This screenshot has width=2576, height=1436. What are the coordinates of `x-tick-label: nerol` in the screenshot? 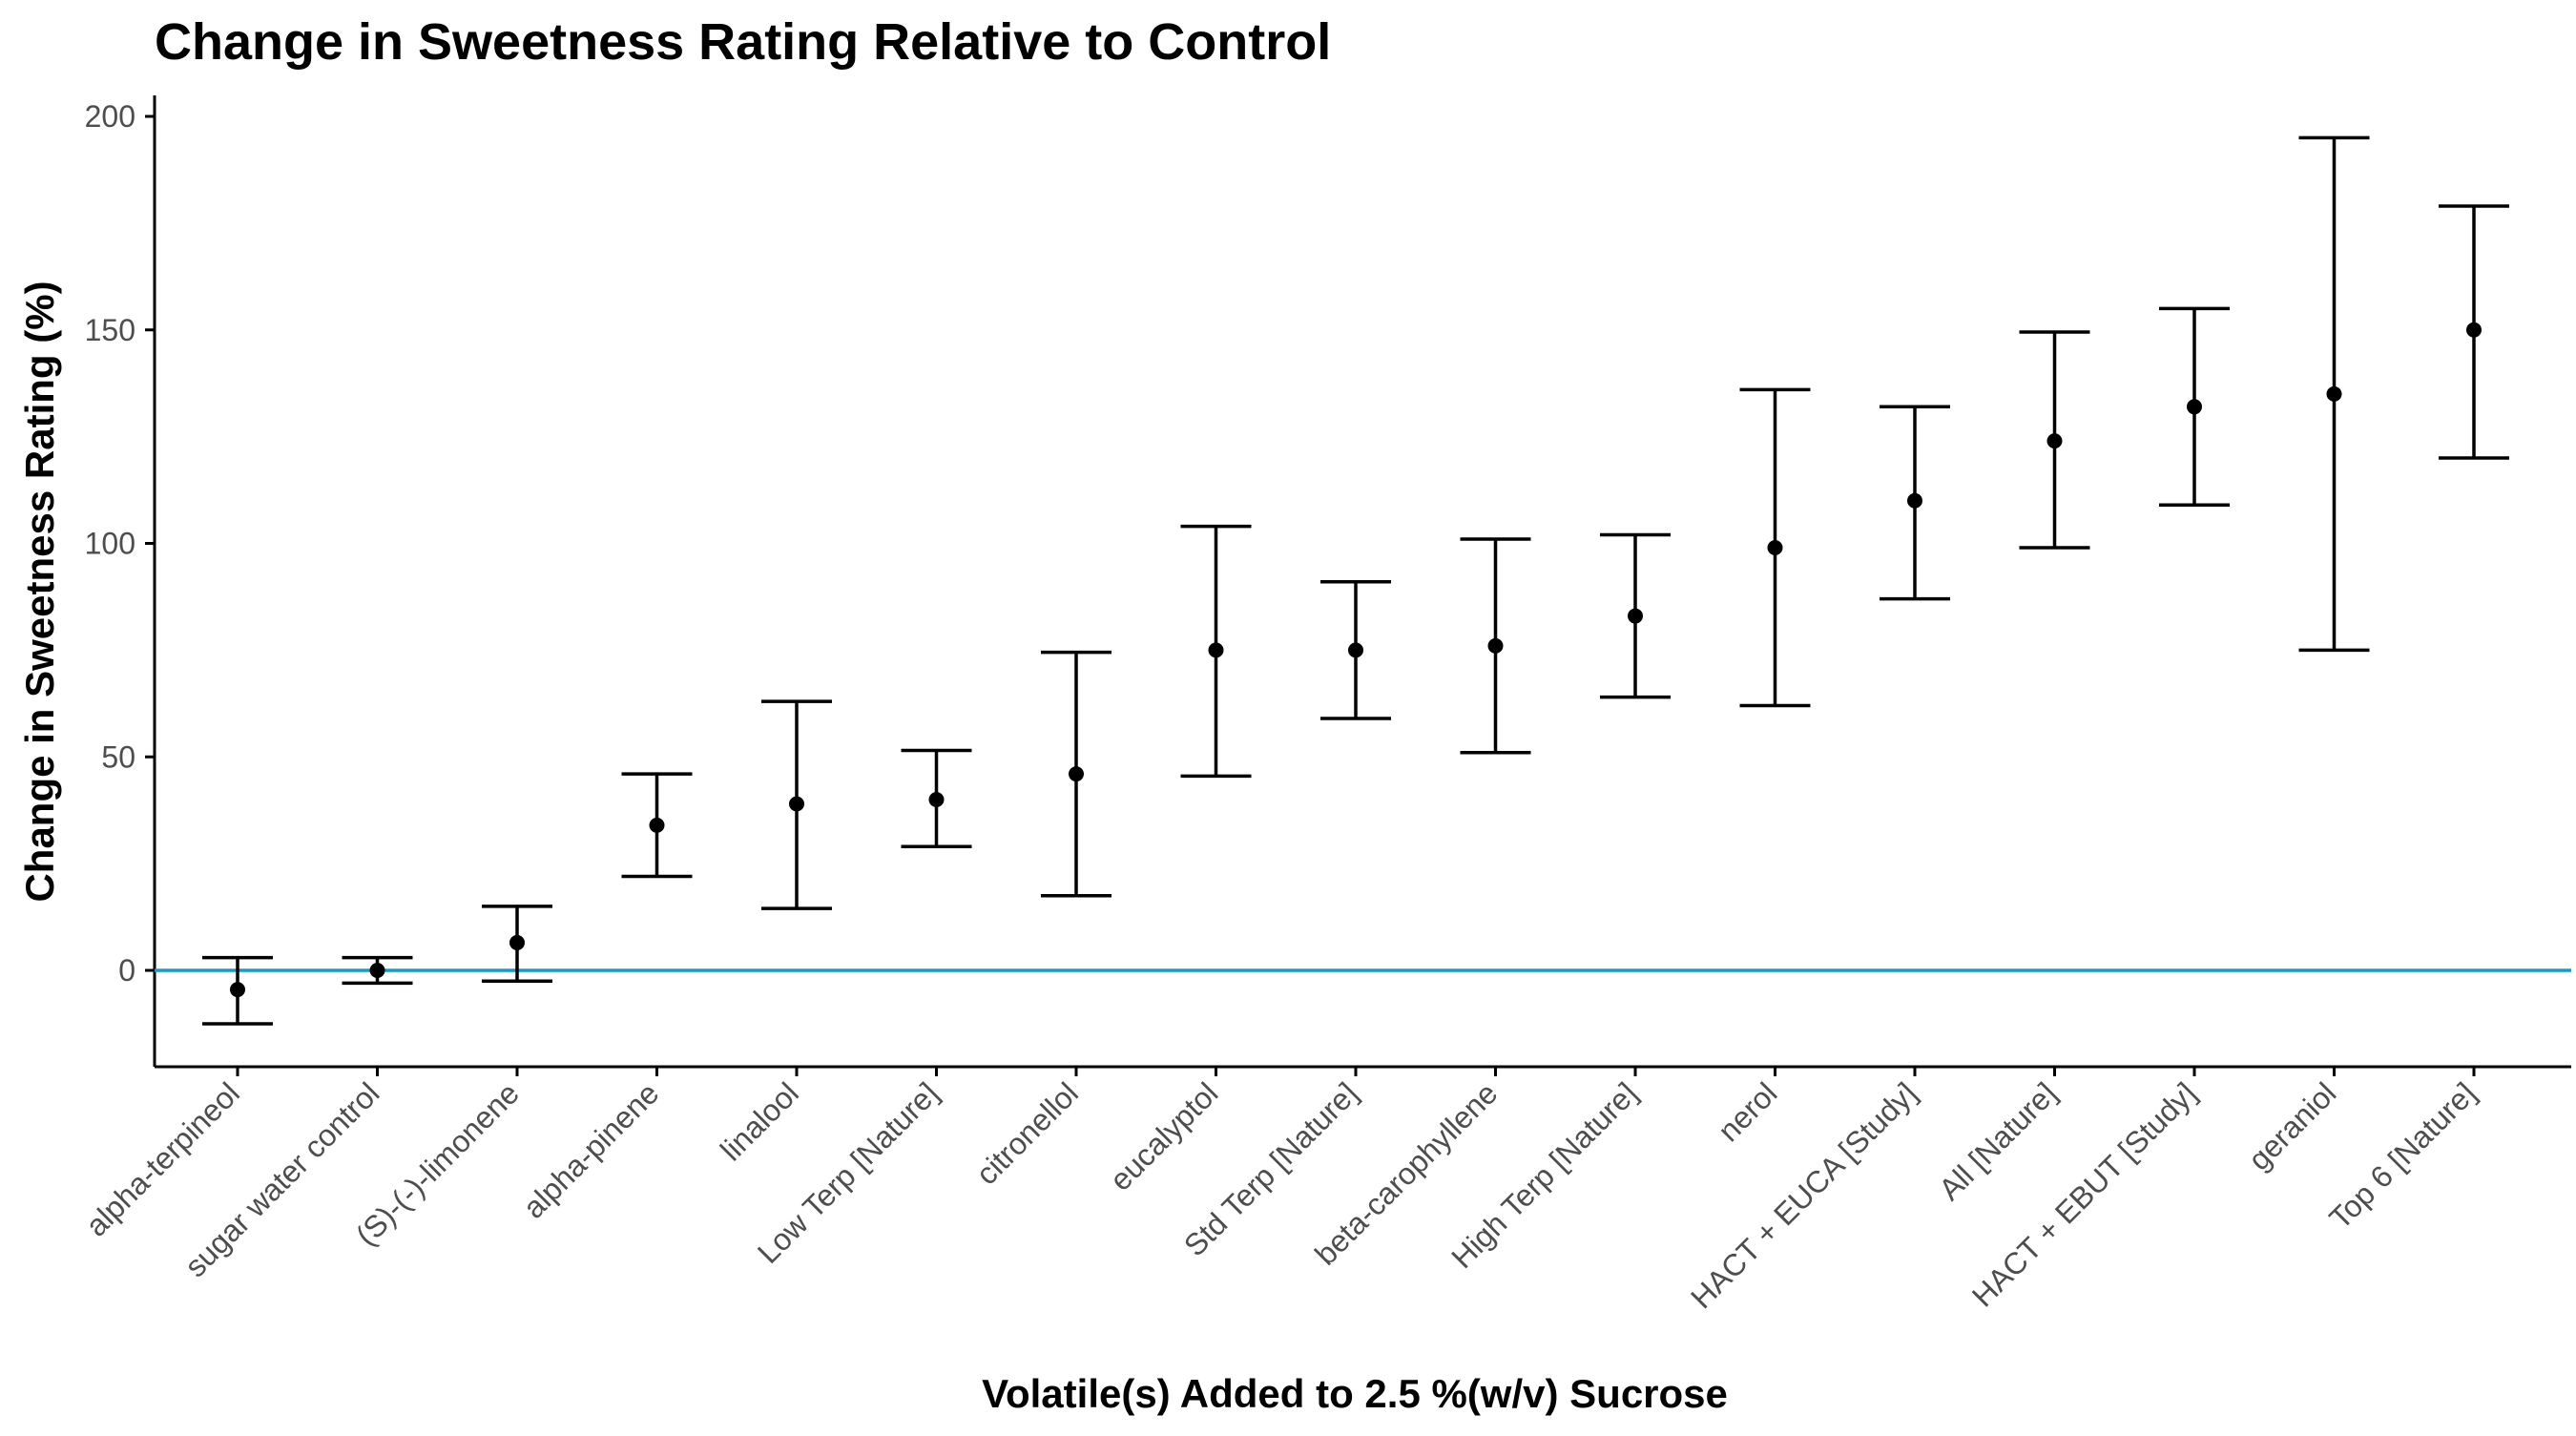 It's located at (1748, 1111).